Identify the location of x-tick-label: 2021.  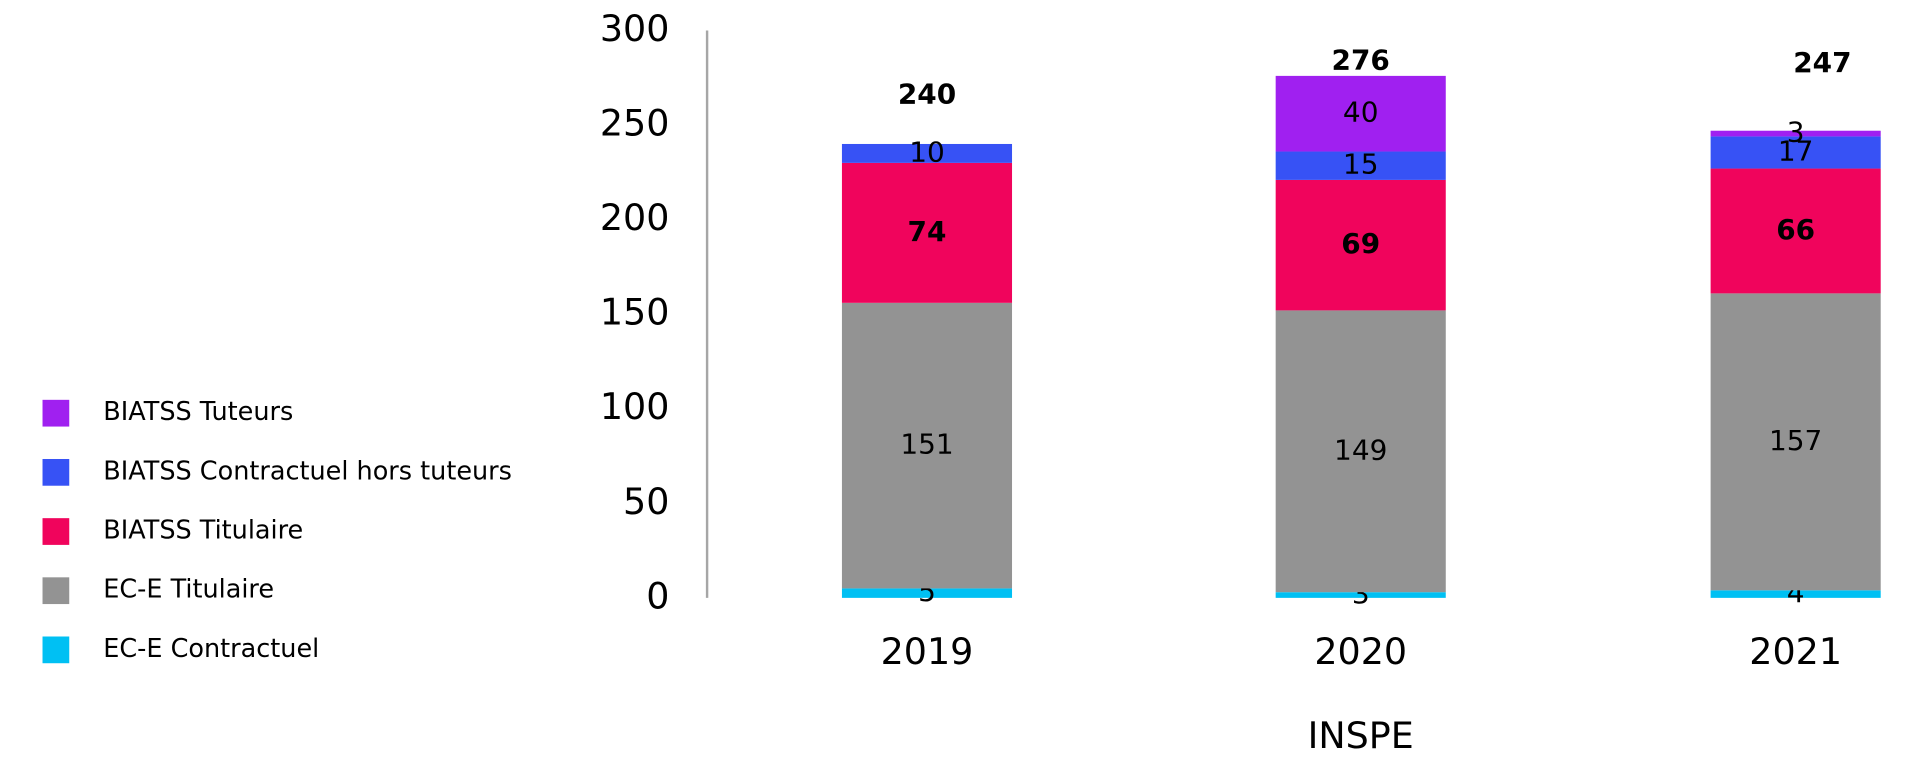
(1795, 651).